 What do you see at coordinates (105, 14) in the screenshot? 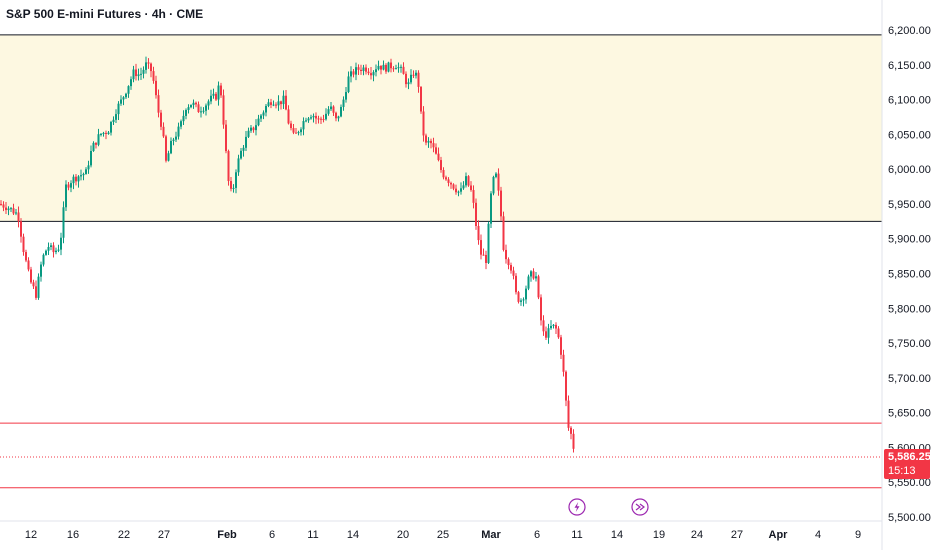
I see `chart-title: S&P 500 E-mini Futures · 4h · CME` at bounding box center [105, 14].